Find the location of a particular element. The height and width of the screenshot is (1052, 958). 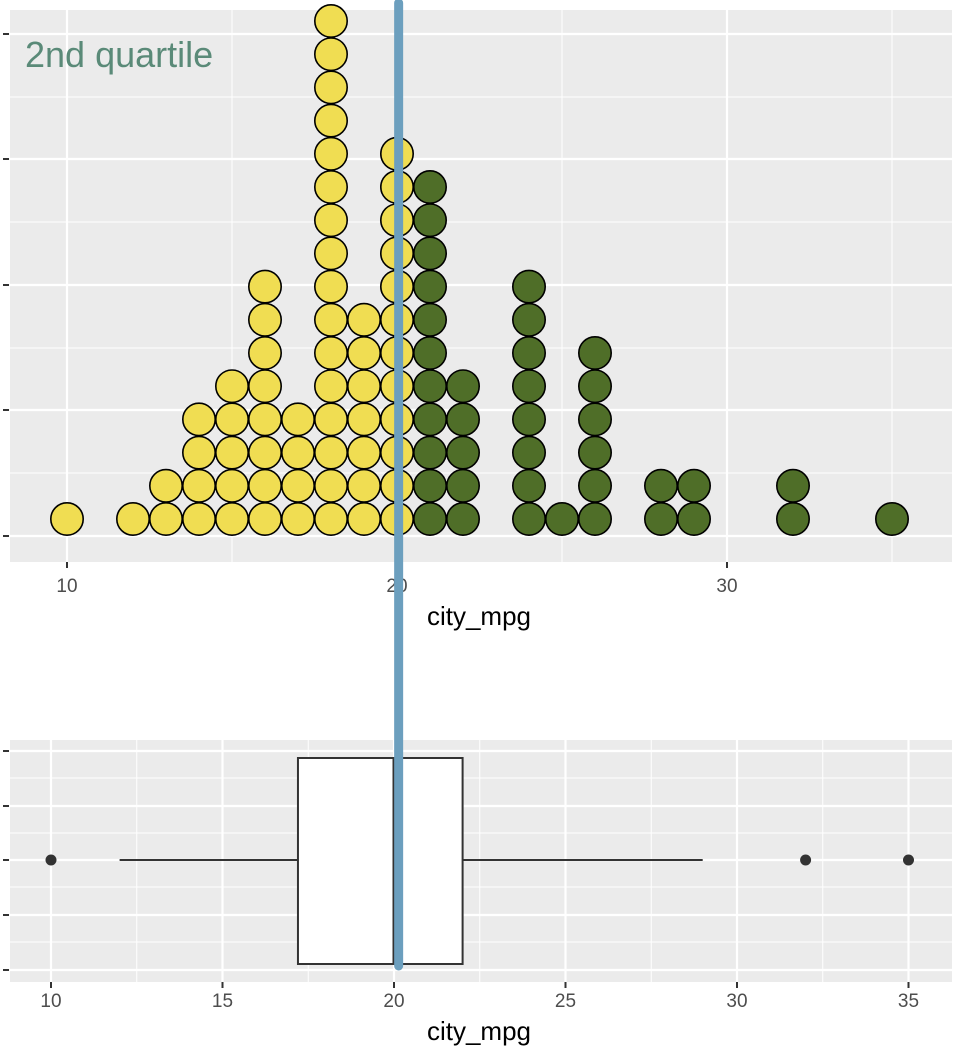

boxplot-x-ticks: 10 15 20 25 30 35 is located at coordinates (479, 997).